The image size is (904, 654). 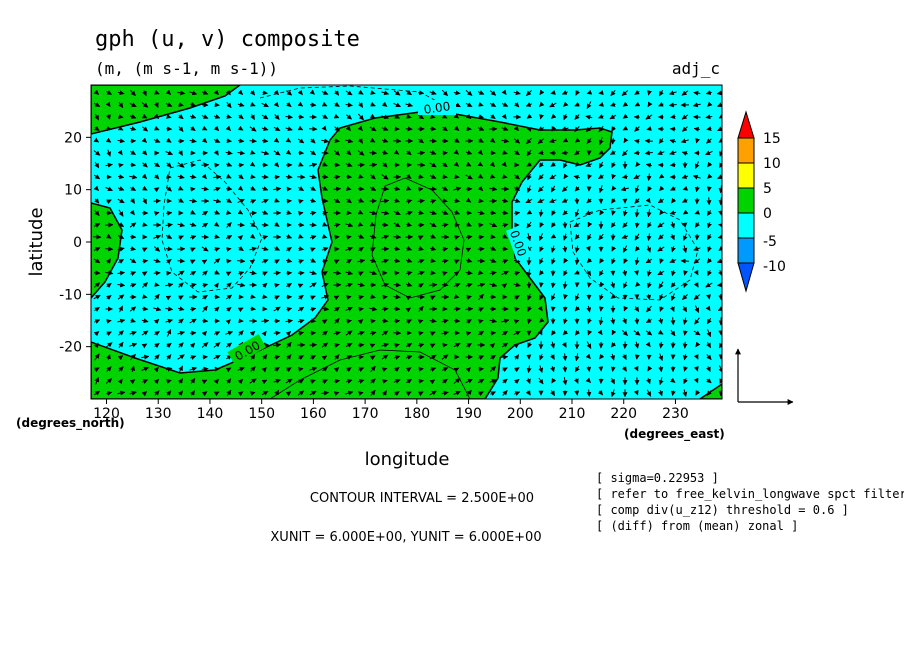 What do you see at coordinates (36, 241) in the screenshot?
I see `y-axis-label: latitude` at bounding box center [36, 241].